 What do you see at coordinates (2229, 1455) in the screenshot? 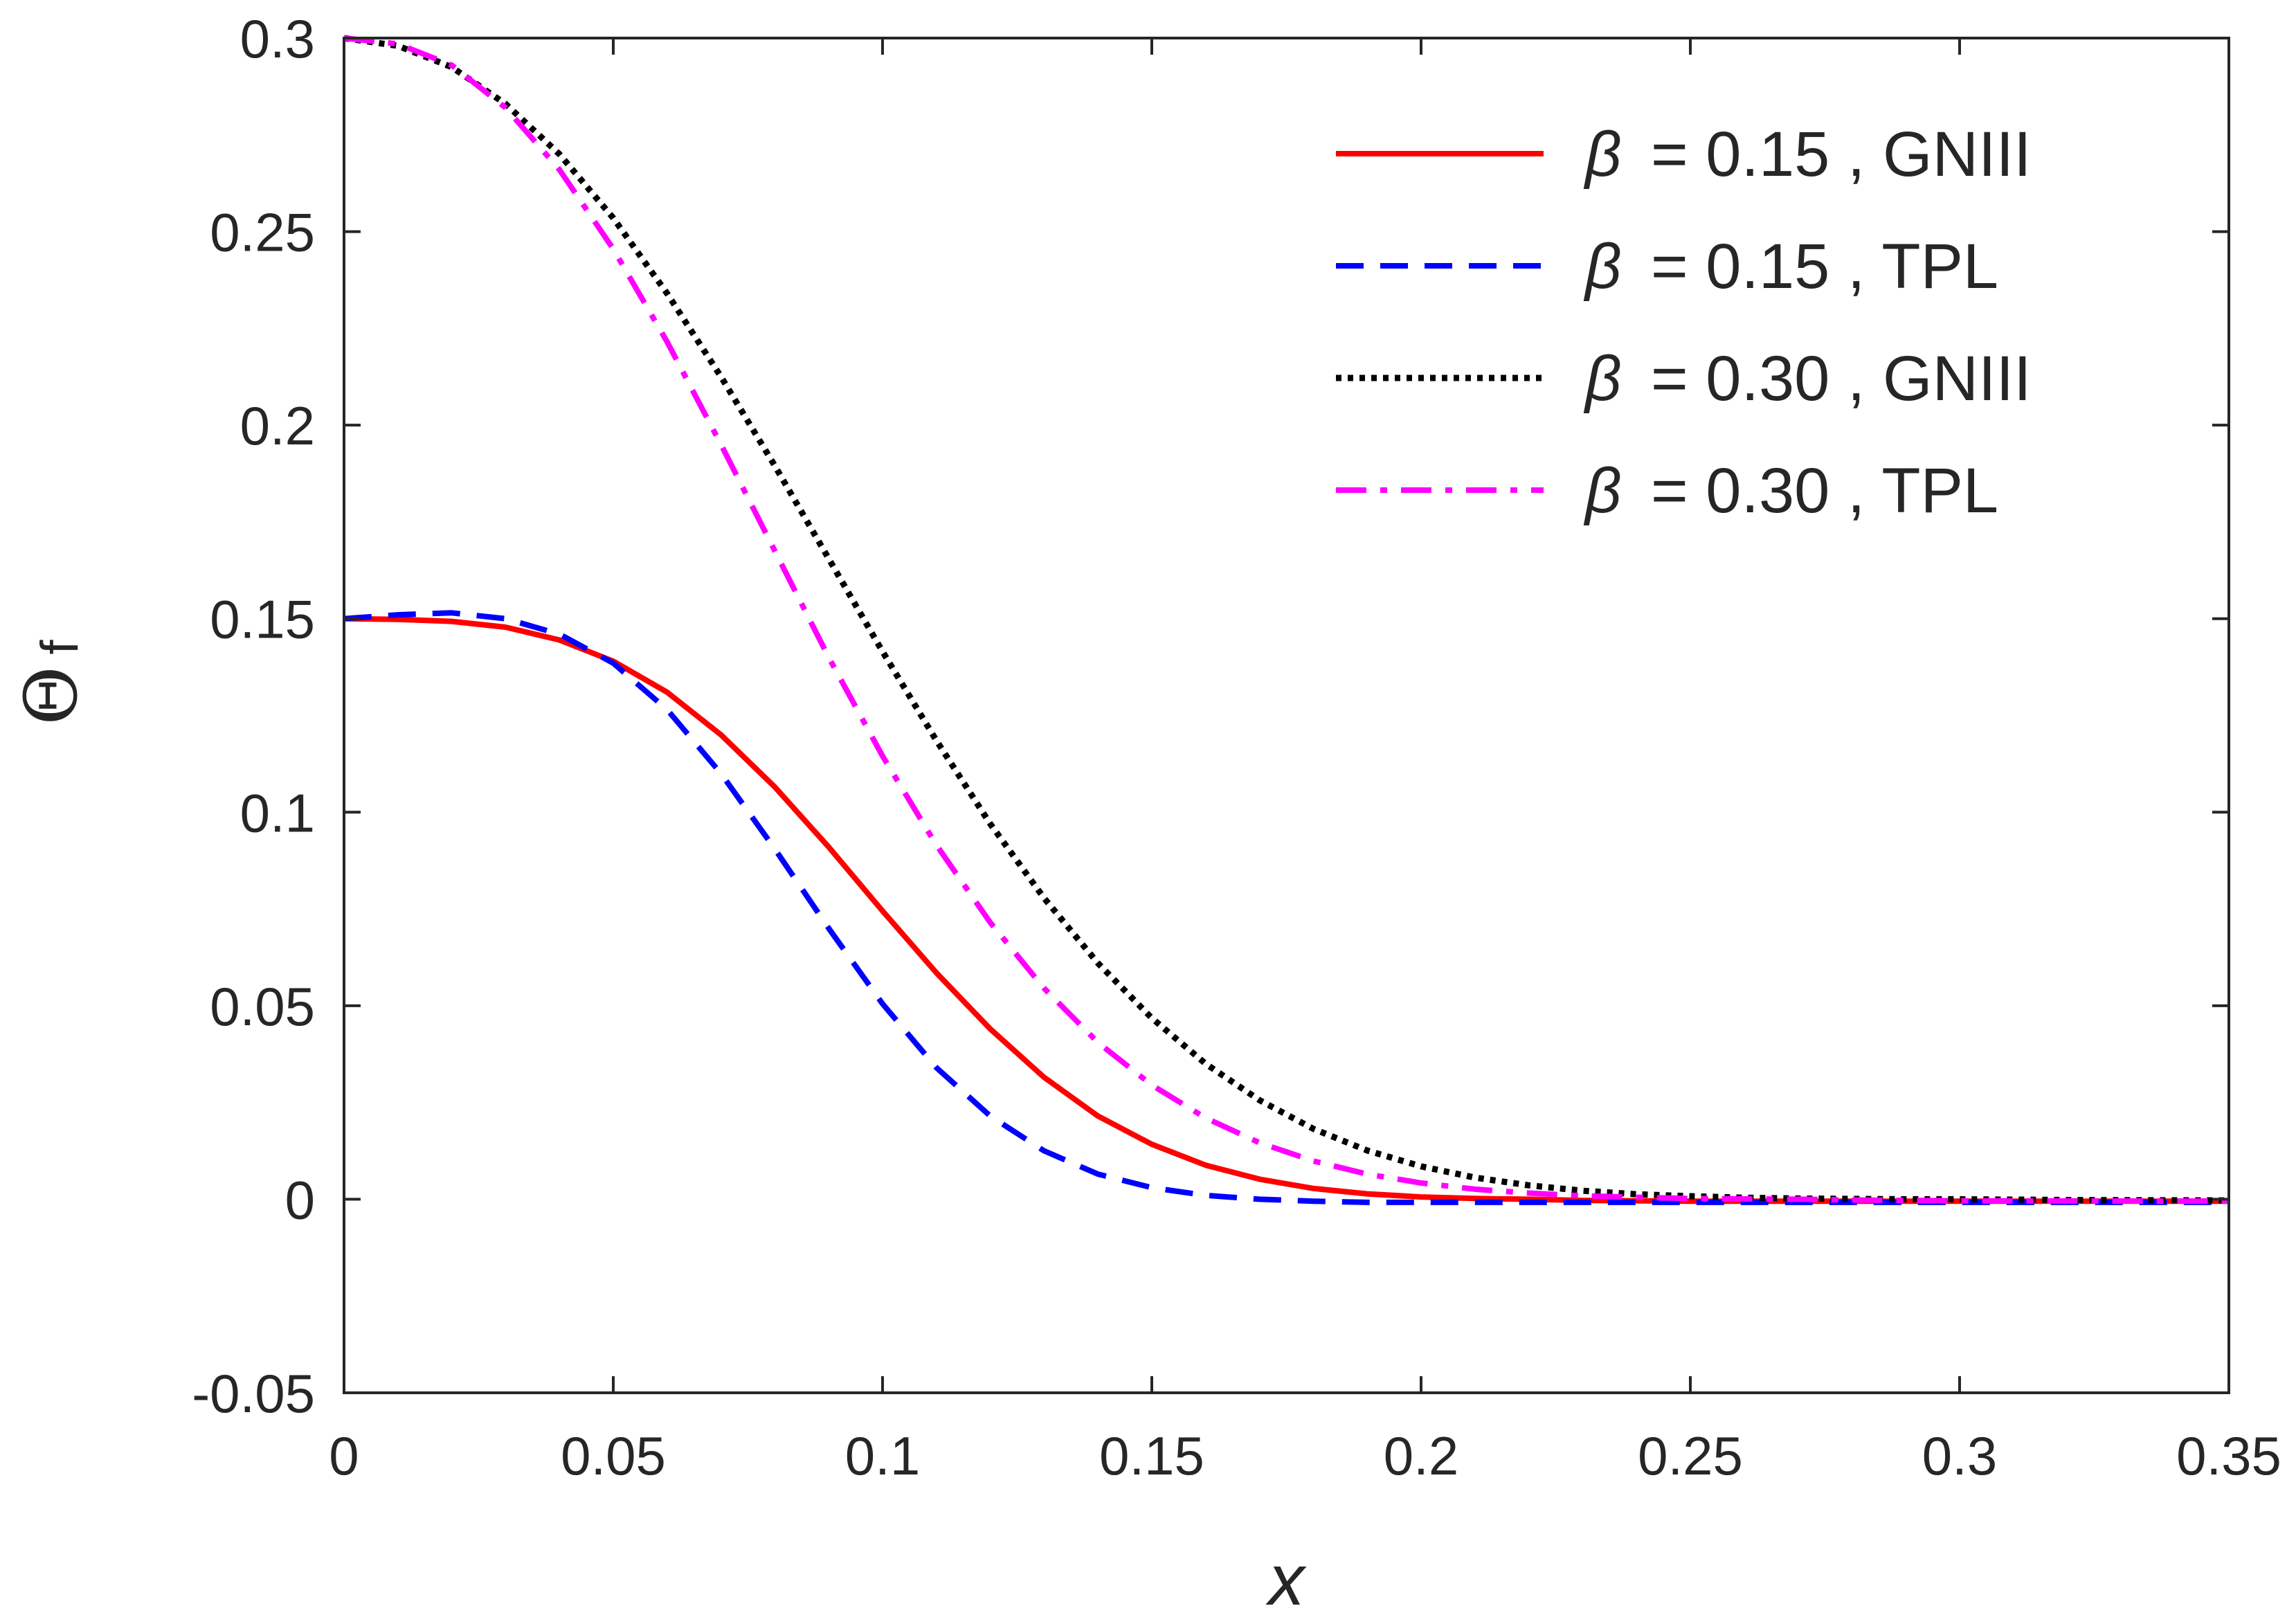
I see `x-tick-label: 0.35` at bounding box center [2229, 1455].